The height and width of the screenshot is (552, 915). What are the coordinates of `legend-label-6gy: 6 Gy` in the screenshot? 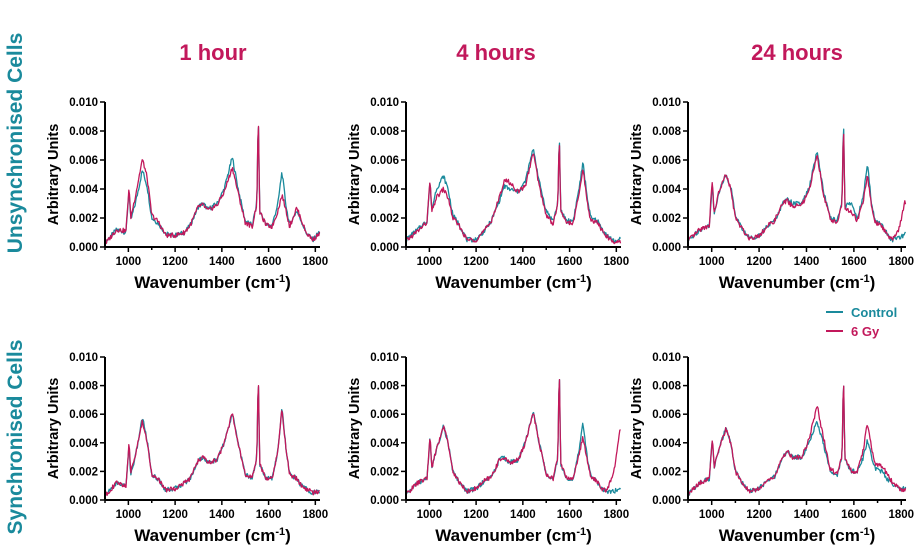 It's located at (865, 331).